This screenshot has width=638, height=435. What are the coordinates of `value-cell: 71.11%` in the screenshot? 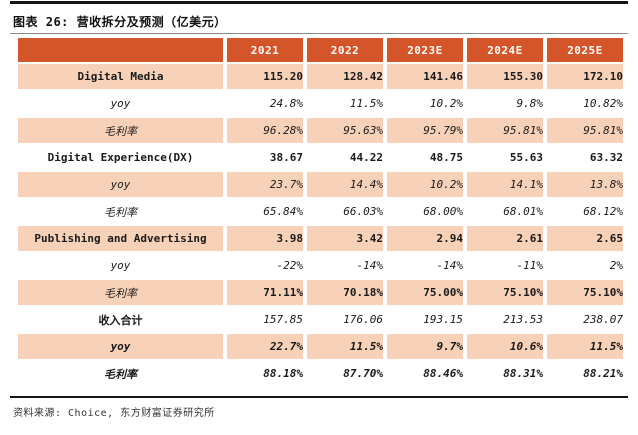 It's located at (265, 292).